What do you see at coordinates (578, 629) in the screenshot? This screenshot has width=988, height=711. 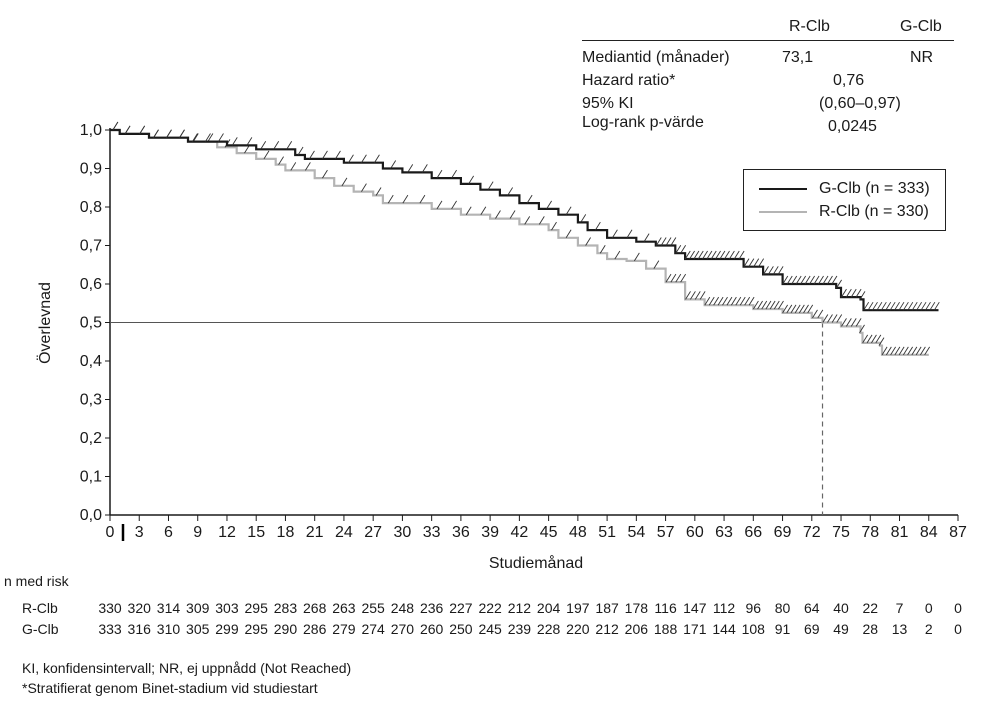 I see `risk-value: 220` at bounding box center [578, 629].